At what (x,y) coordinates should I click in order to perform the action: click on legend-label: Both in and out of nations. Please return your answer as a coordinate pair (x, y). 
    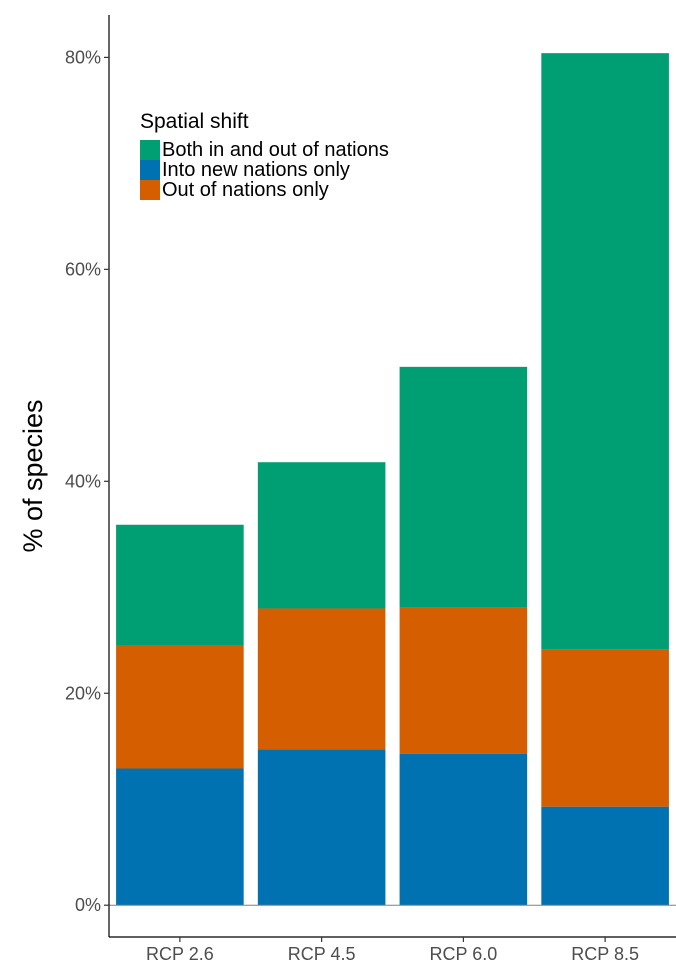
    Looking at the image, I should click on (275, 150).